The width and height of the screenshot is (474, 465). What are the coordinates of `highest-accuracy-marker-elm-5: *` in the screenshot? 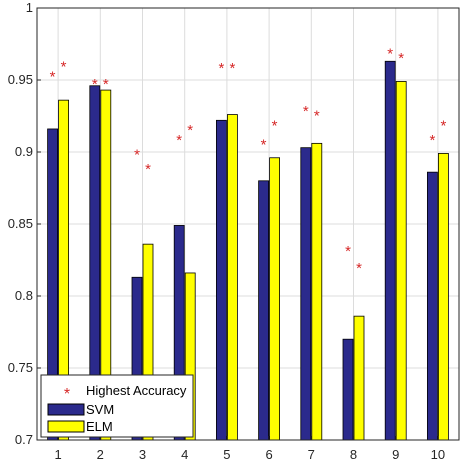 It's located at (232, 68).